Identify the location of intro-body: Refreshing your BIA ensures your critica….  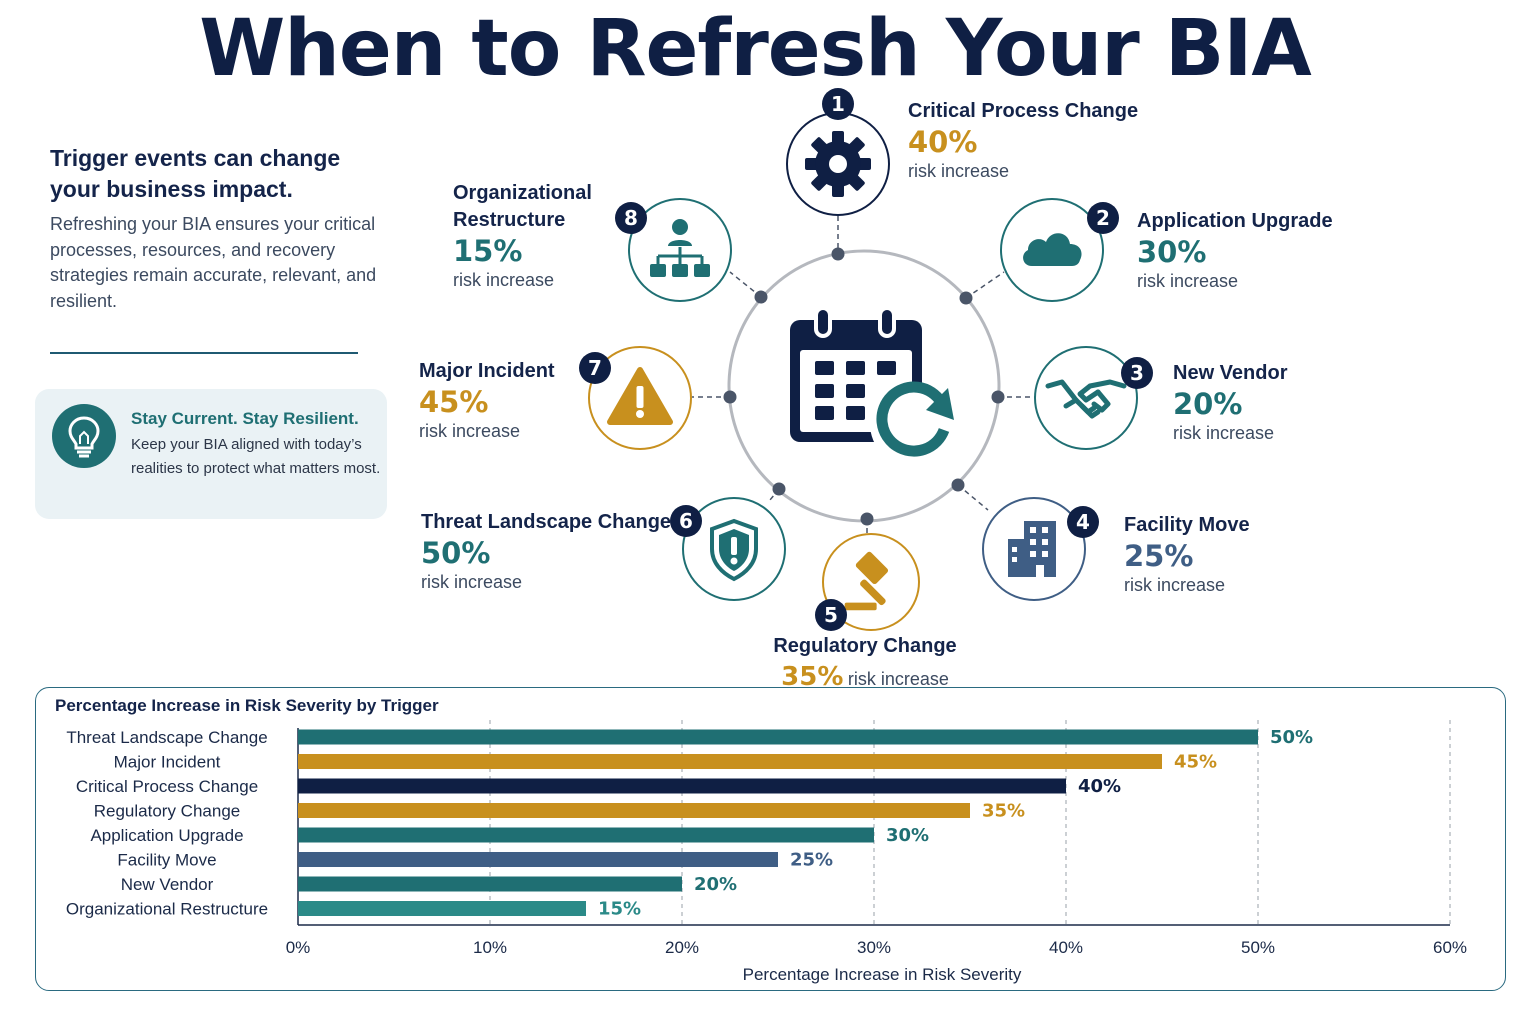
(213, 262).